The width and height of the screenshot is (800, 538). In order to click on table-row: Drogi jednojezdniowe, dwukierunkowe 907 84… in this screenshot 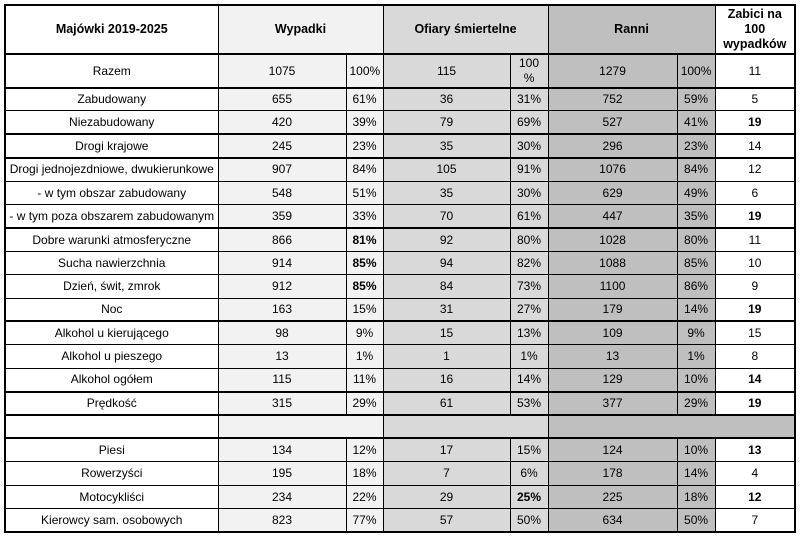, I will do `click(400, 169)`.